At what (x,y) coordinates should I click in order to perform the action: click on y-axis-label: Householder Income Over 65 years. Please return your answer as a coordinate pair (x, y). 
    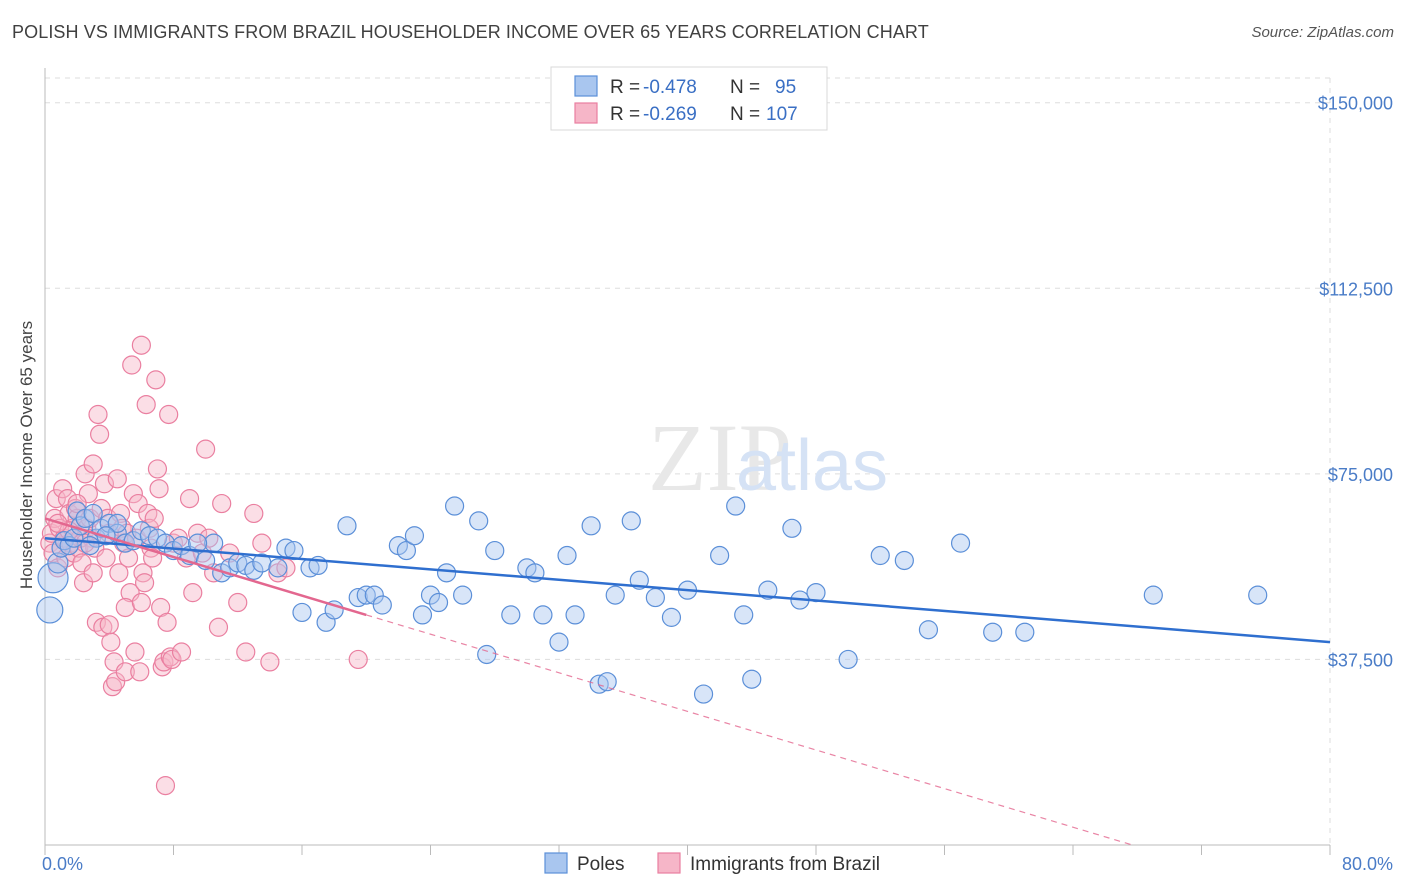
    Looking at the image, I should click on (26, 455).